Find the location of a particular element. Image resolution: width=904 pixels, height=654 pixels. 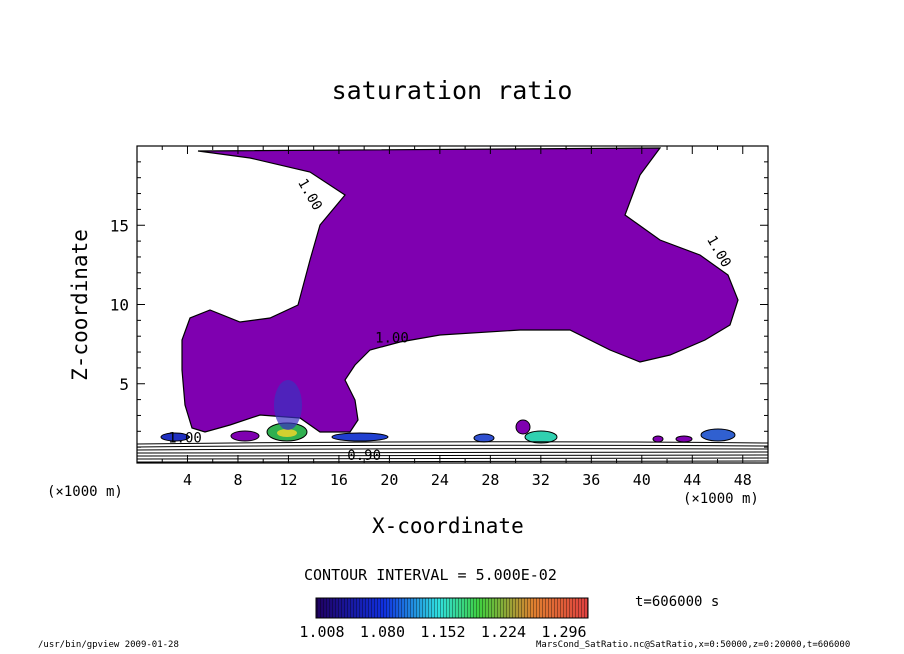

x-unit-left: (×1000 m) is located at coordinates (85, 492).